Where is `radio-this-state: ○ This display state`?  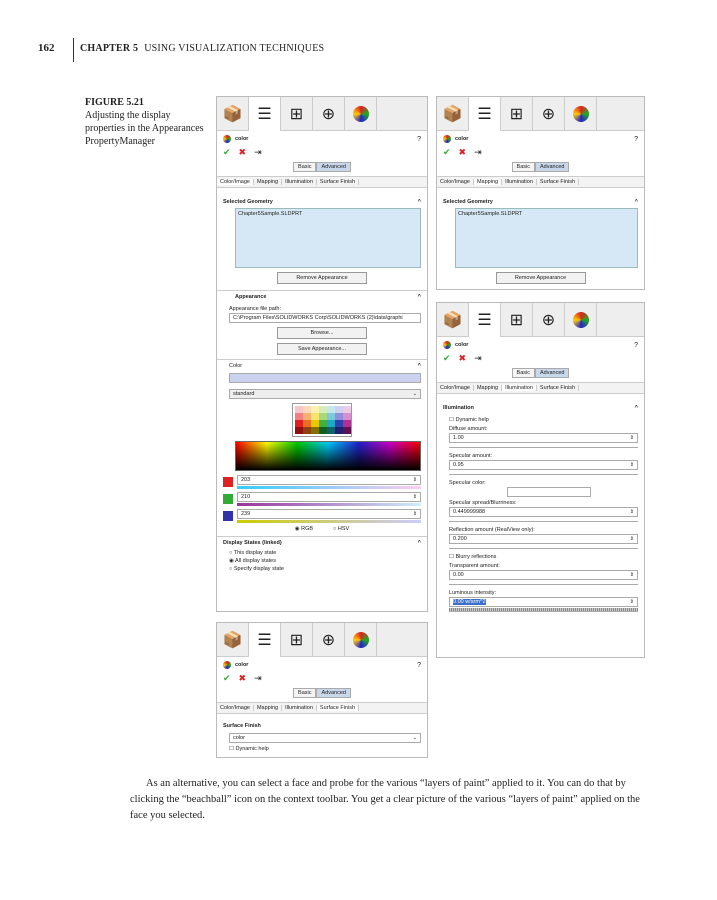 radio-this-state: ○ This display state is located at coordinates (253, 553).